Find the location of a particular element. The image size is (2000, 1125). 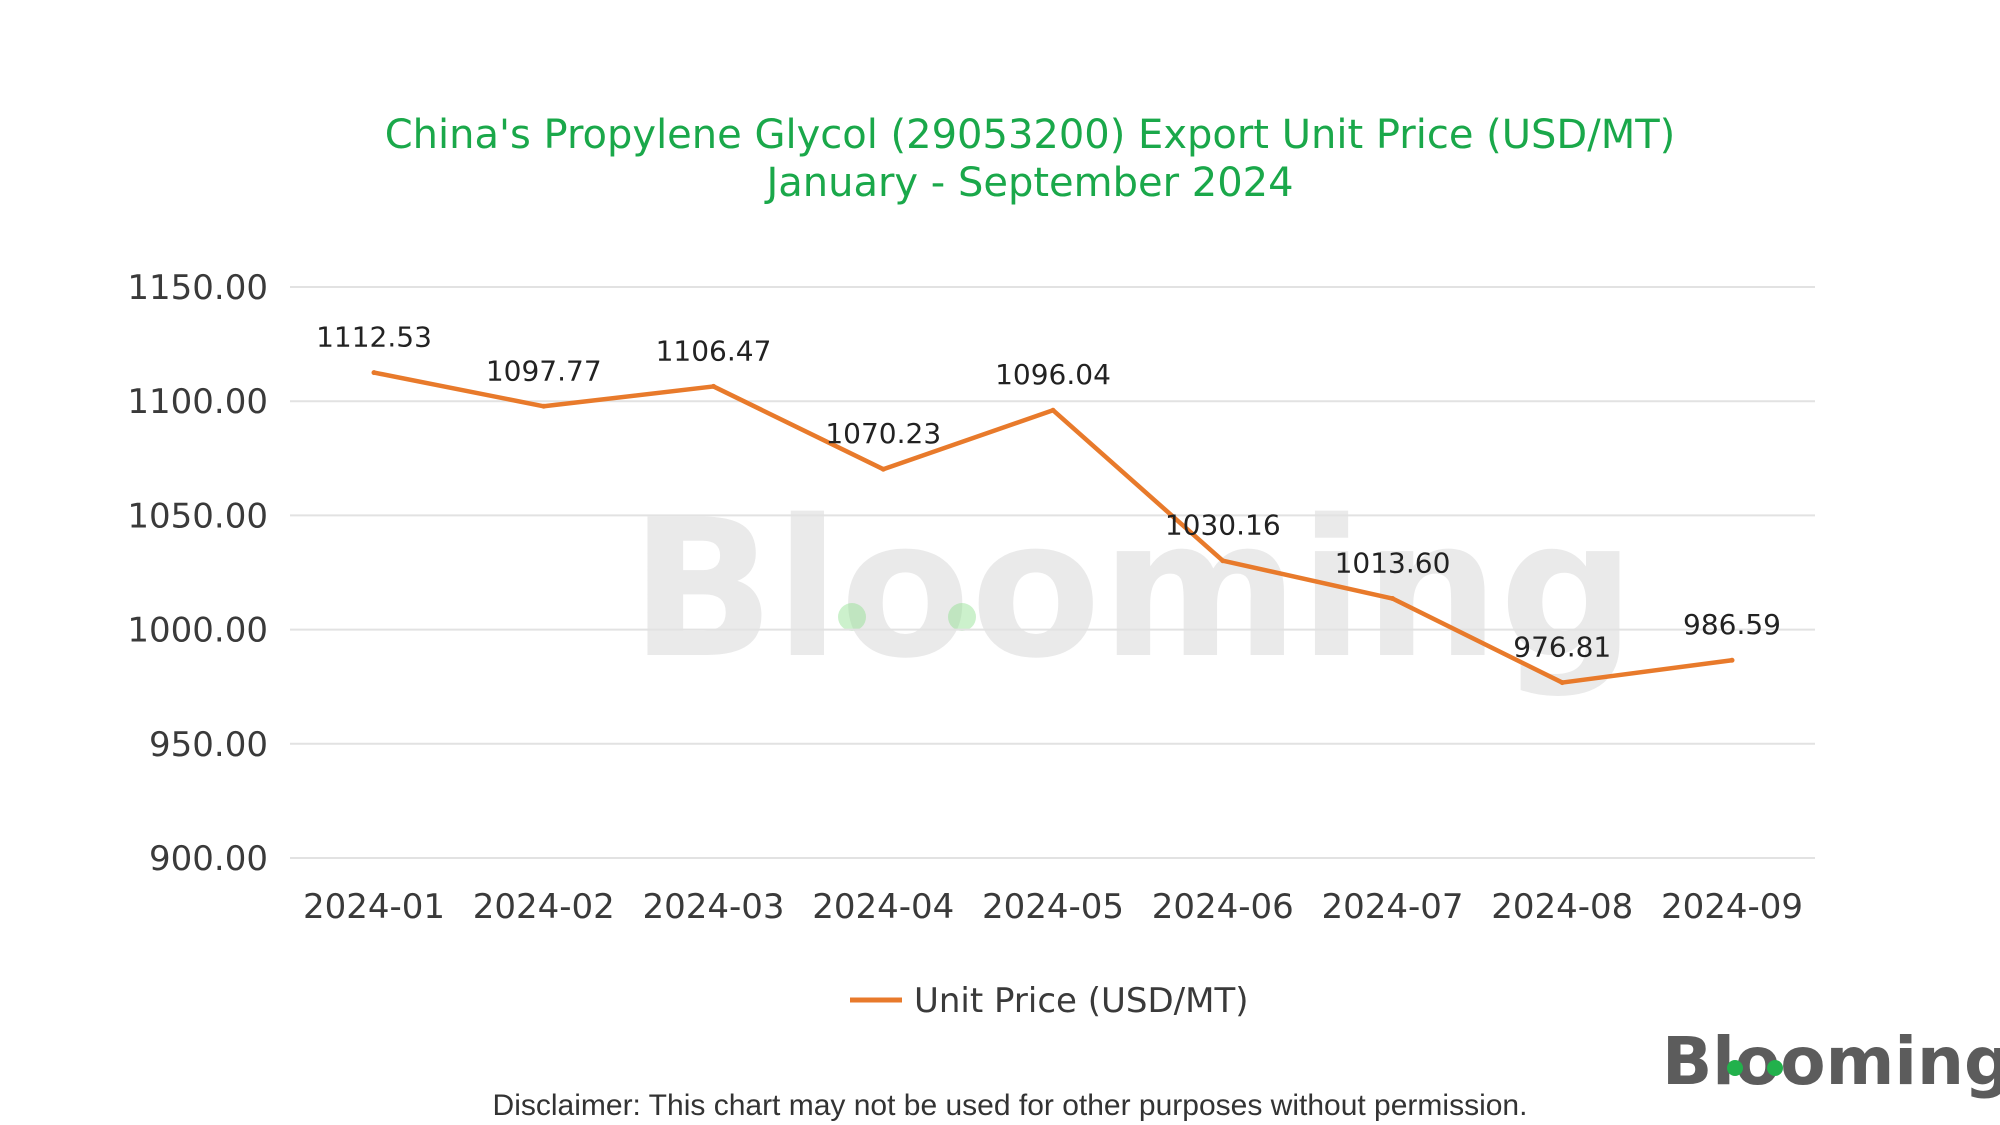

data-label: 1013.60 is located at coordinates (1393, 563).